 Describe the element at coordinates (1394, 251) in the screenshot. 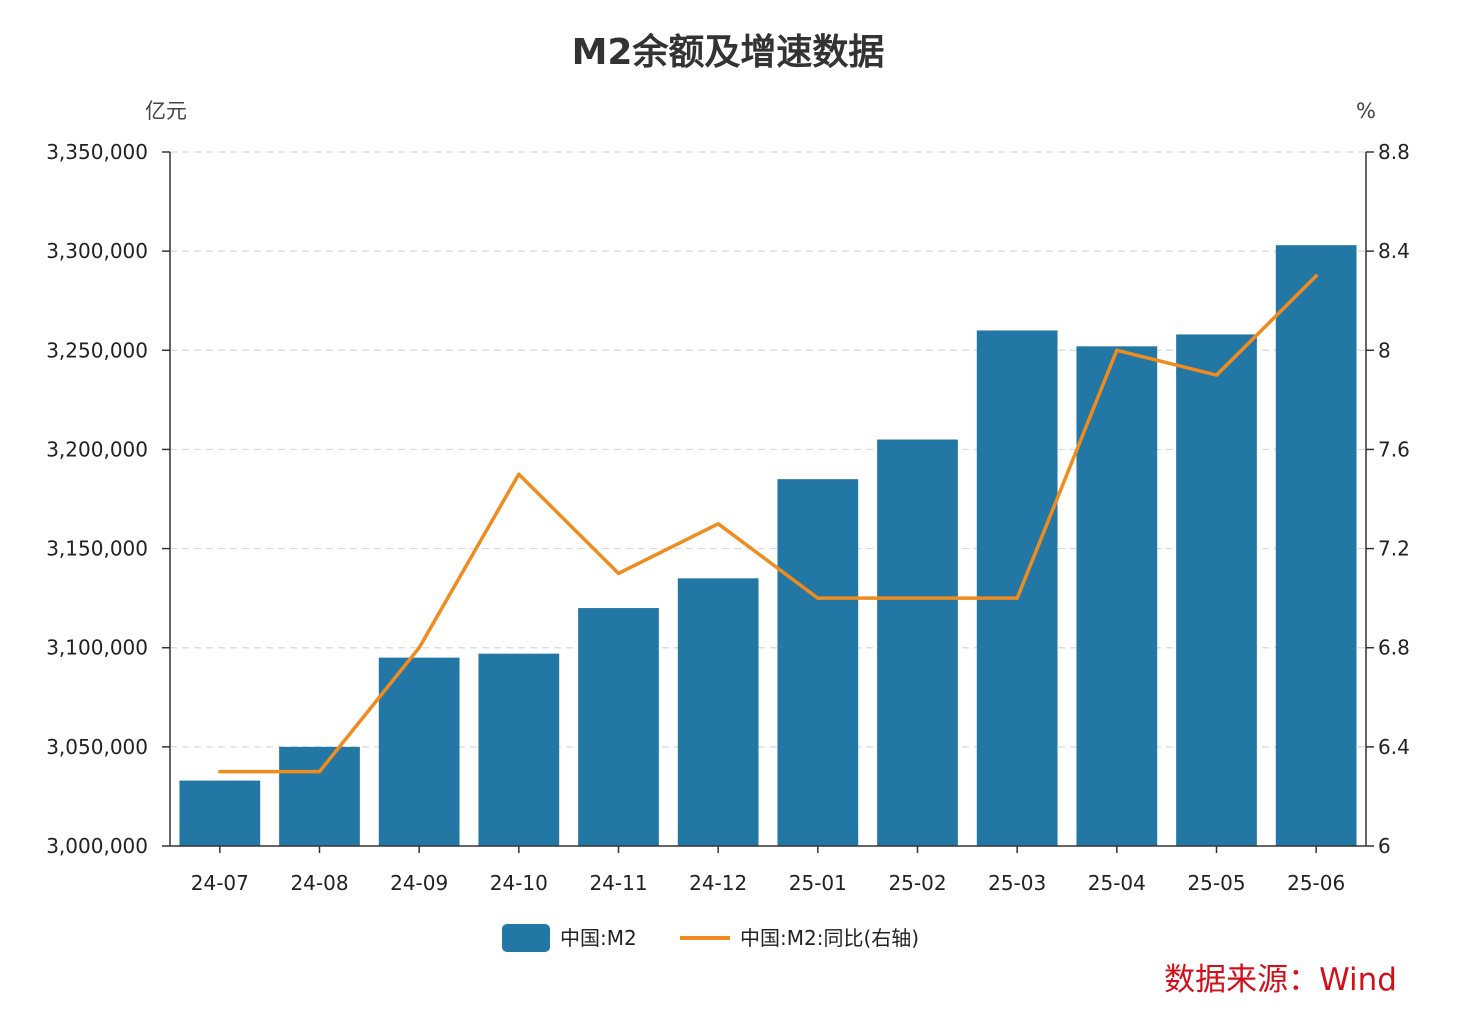

I see `right-tick-label-6: 8.4` at that location.